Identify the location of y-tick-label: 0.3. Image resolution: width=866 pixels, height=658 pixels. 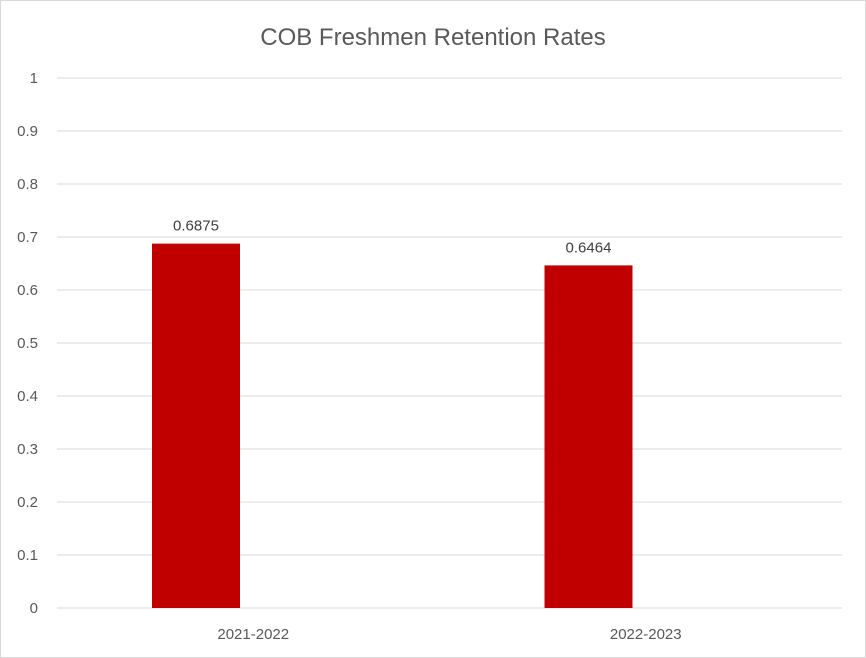
(27, 449).